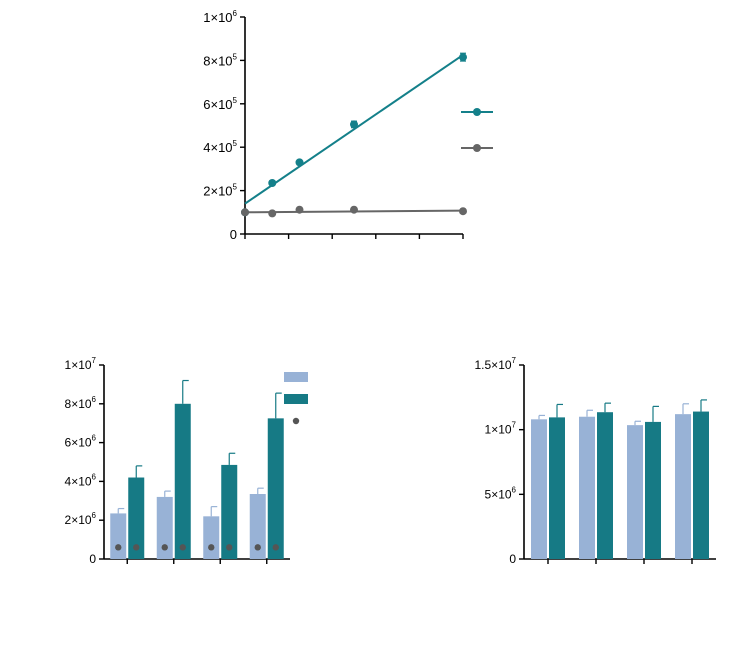 The image size is (737, 672). What do you see at coordinates (595, 461) in the screenshot?
I see `chart-atp-compounds: 0 5×10⁶ 1×10⁷ 1.5×10⁷` at bounding box center [595, 461].